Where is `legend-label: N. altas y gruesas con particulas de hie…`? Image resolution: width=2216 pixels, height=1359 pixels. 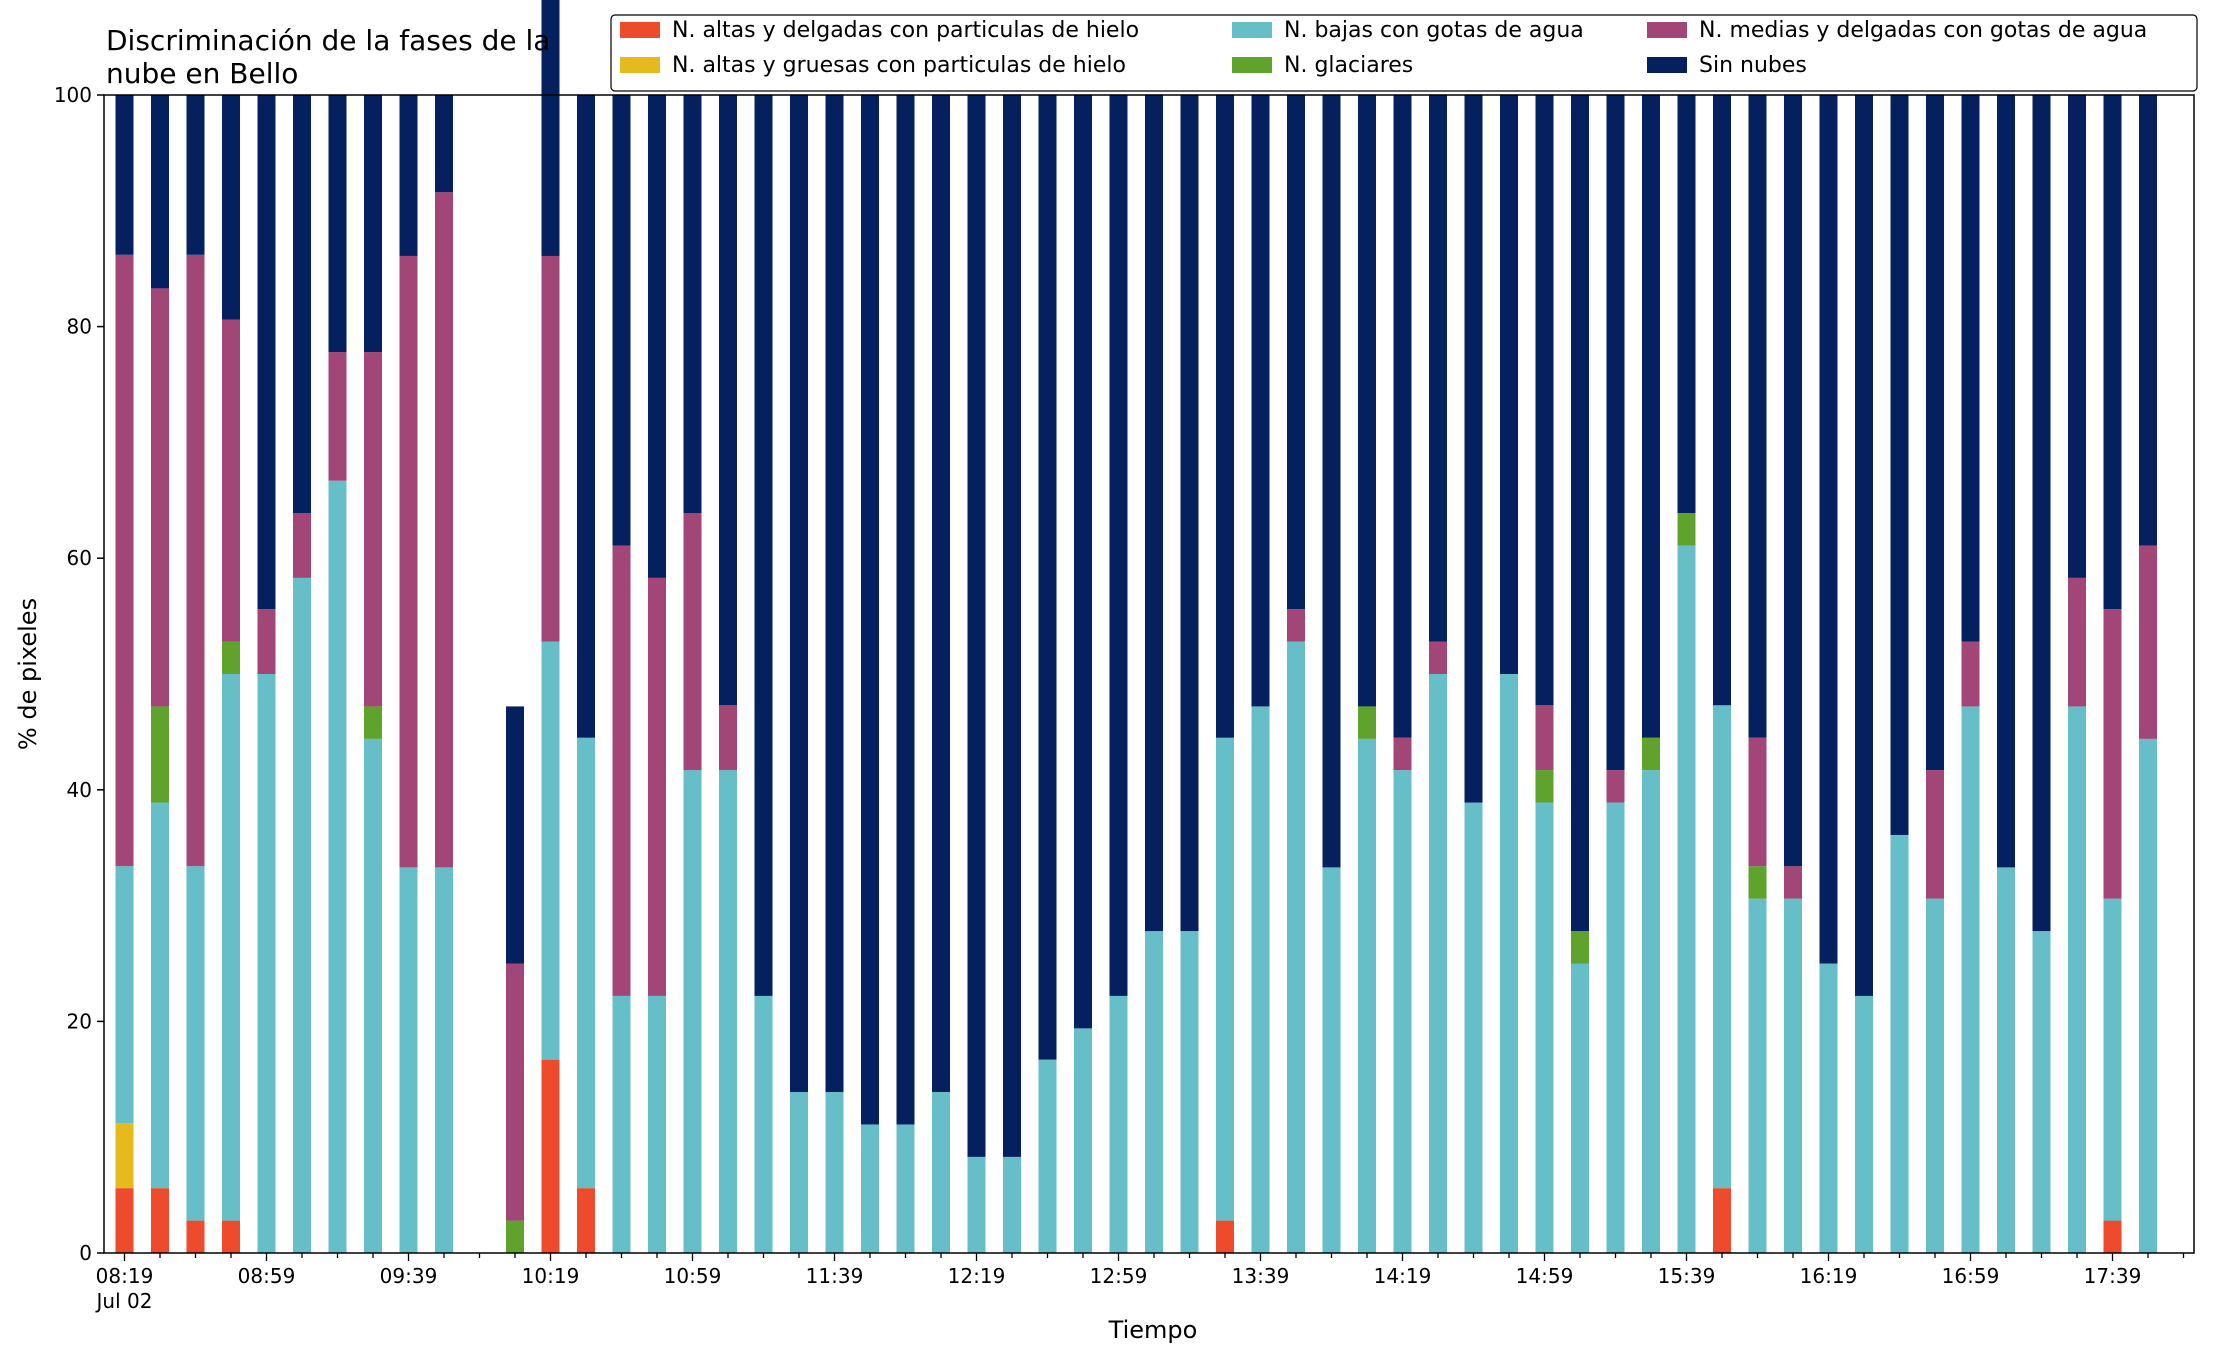 legend-label: N. altas y gruesas con particulas de hie… is located at coordinates (899, 65).